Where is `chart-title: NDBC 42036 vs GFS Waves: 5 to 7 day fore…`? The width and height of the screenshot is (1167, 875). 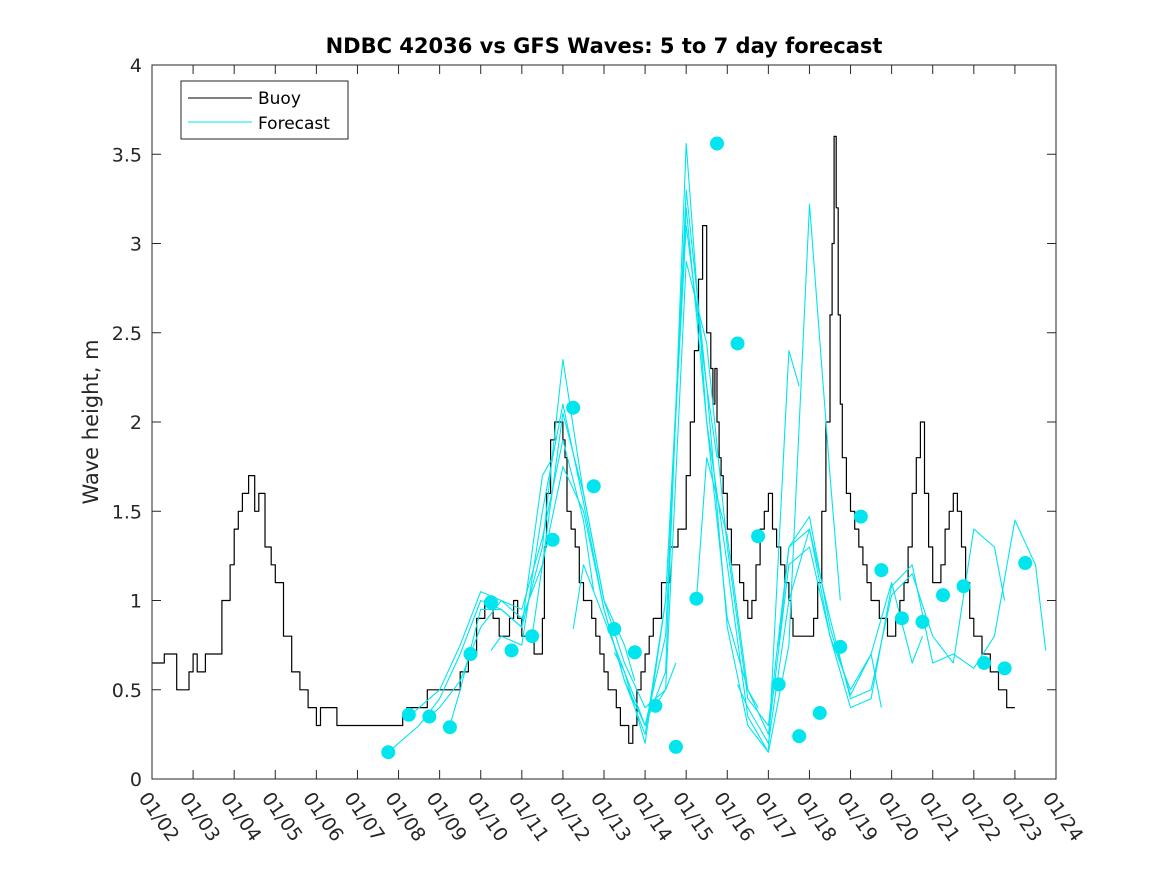
chart-title: NDBC 42036 vs GFS Waves: 5 to 7 day fore… is located at coordinates (604, 46).